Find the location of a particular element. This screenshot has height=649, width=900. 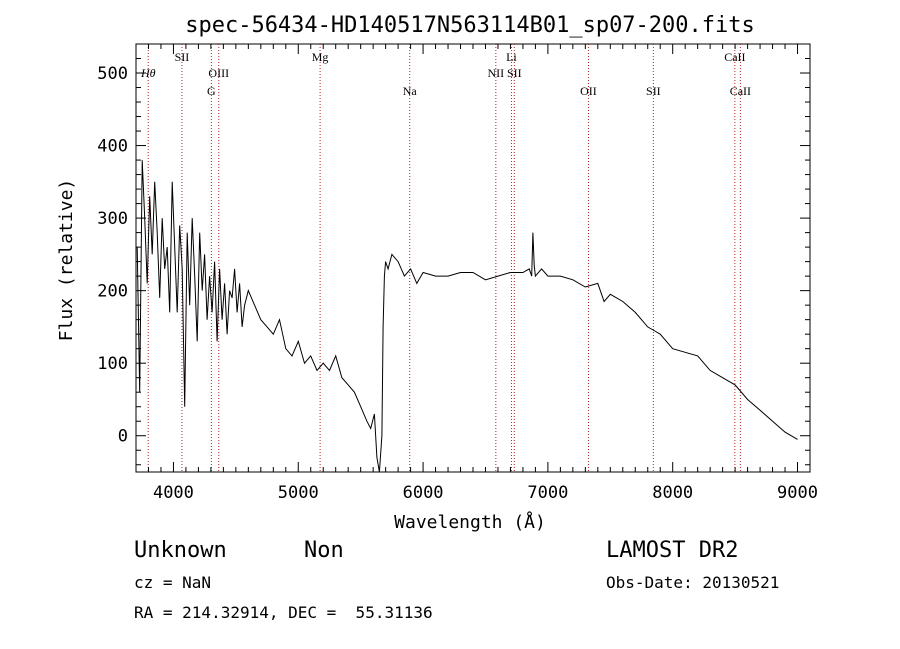

spectral-line-label: OIII is located at coordinates (218, 73).